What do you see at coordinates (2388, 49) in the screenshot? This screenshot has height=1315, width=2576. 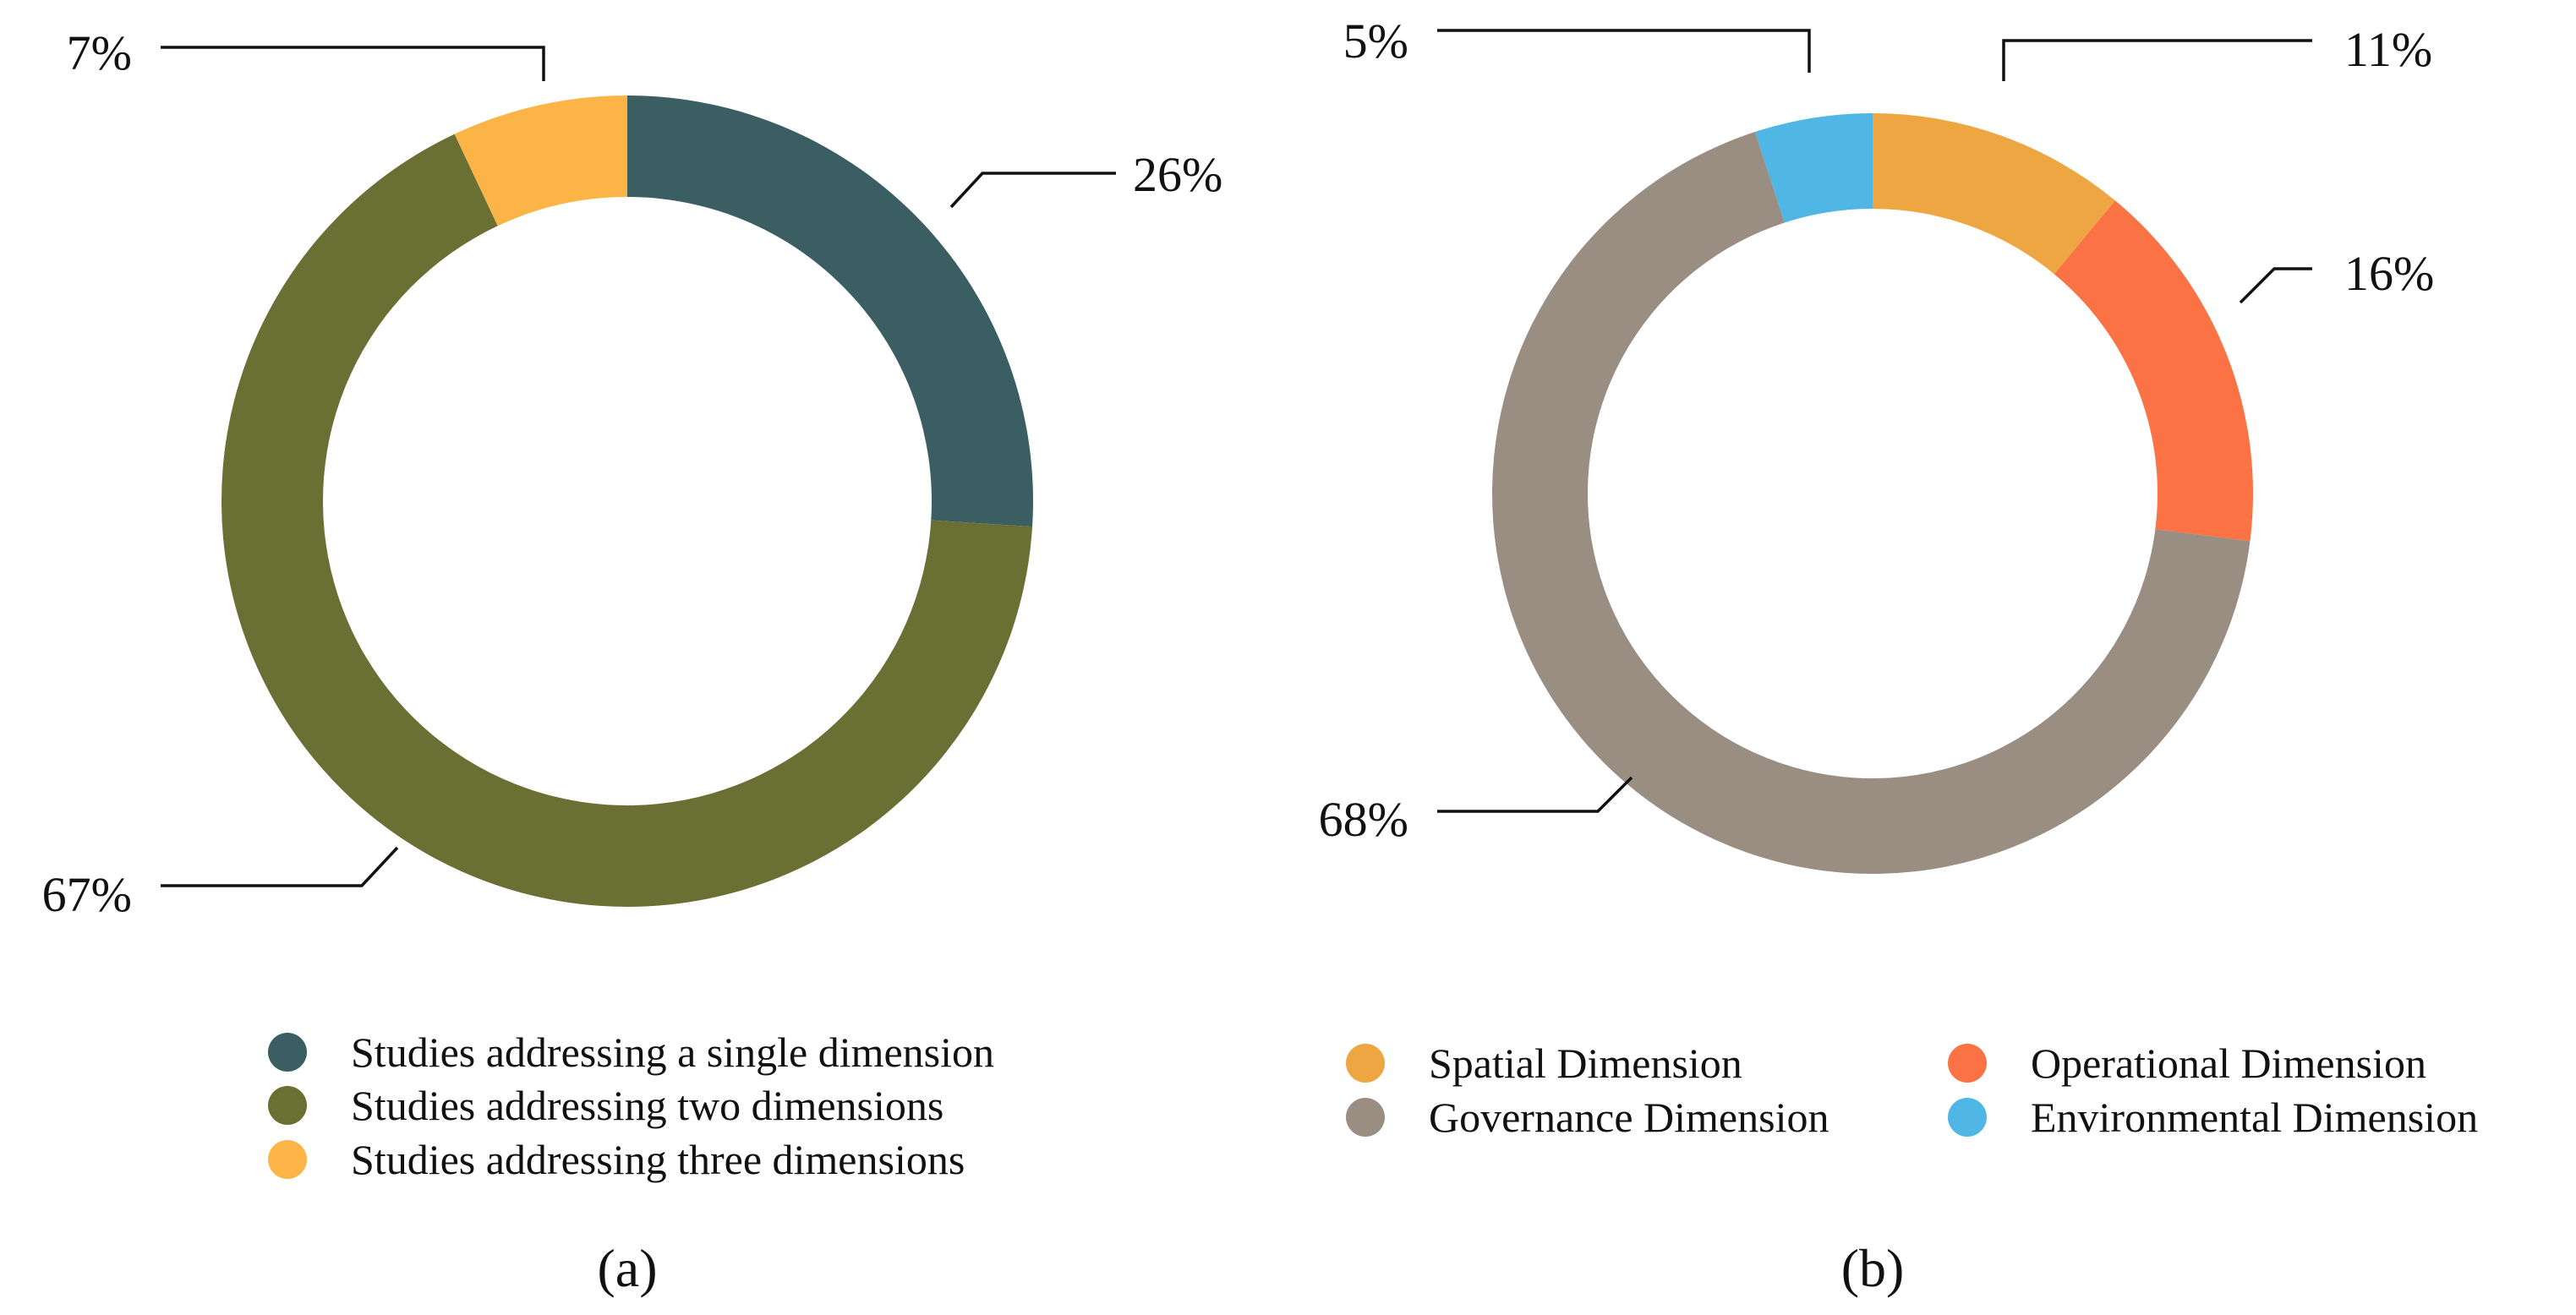 I see `value-label-b-11: 11%` at bounding box center [2388, 49].